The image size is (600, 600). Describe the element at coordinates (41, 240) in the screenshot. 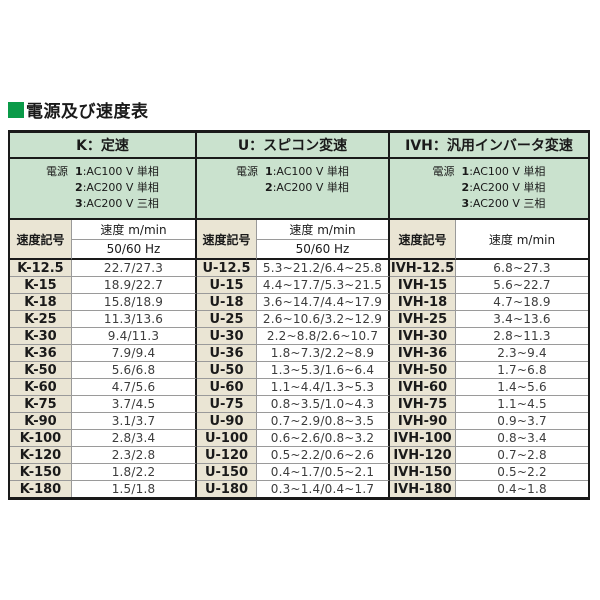

I see `column-header-speed-code-k: 速度記号` at that location.